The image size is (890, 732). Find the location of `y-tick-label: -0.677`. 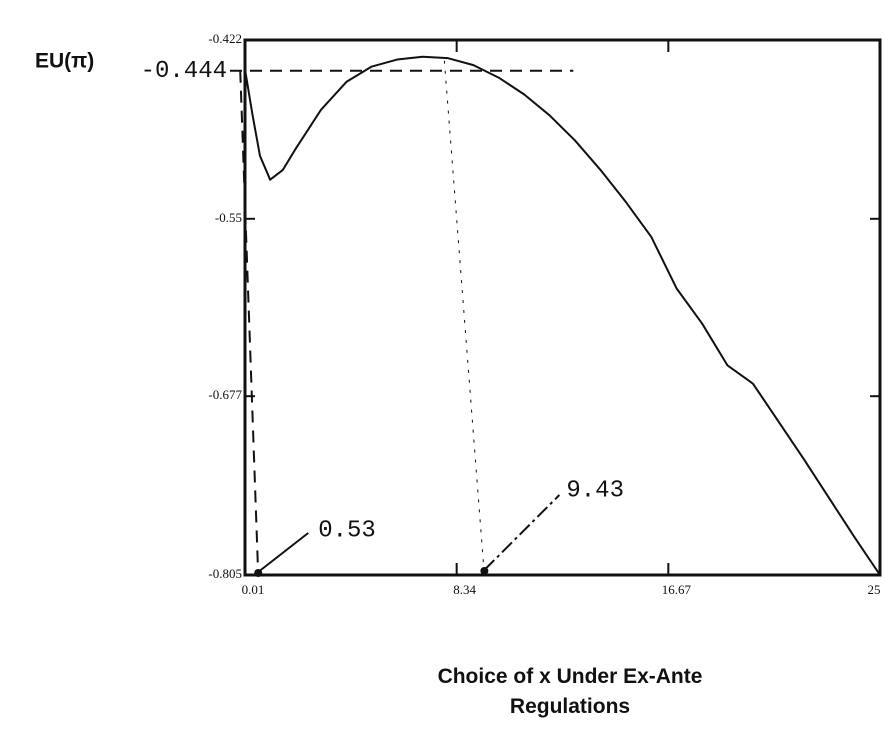

y-tick-label: -0.677 is located at coordinates (225, 394).